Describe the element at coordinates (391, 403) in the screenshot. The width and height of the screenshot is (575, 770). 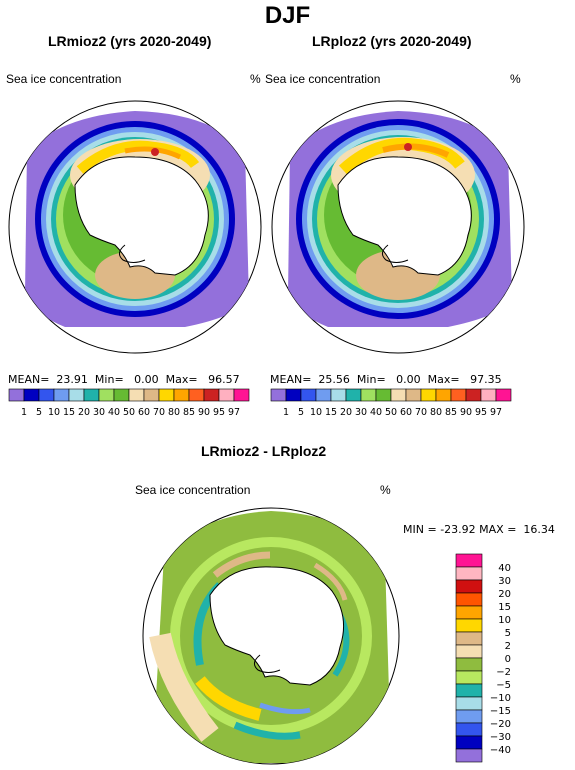
I see `colorbar-right: 1 5 10 15 20 30 40 50 60 70 80 85 90 95 97` at that location.